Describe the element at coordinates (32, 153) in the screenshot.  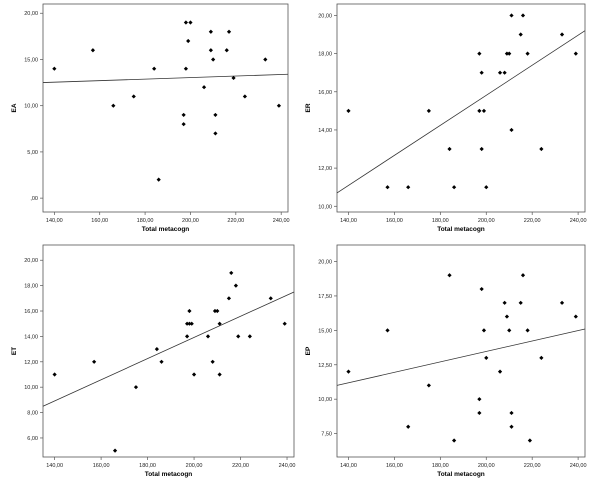
I see `y-tick-label: 5,00` at that location.